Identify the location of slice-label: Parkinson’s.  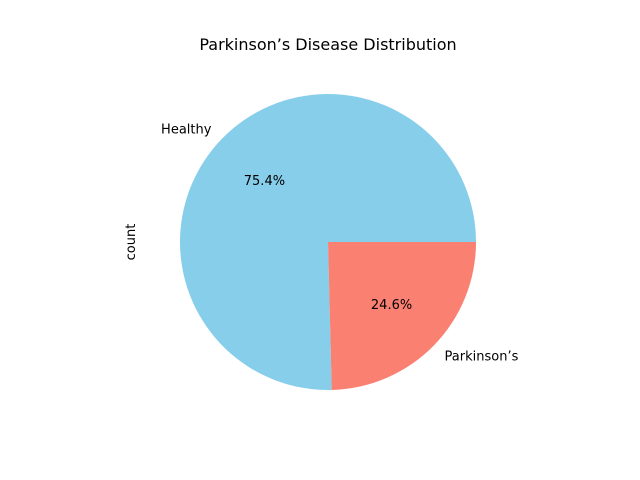
(482, 357).